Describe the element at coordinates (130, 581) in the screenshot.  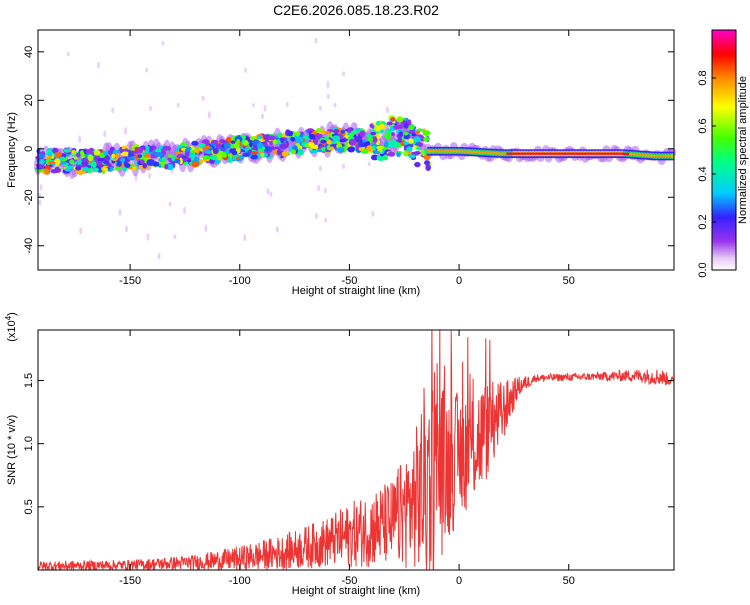
I see `snr-xtick-label: -150` at that location.